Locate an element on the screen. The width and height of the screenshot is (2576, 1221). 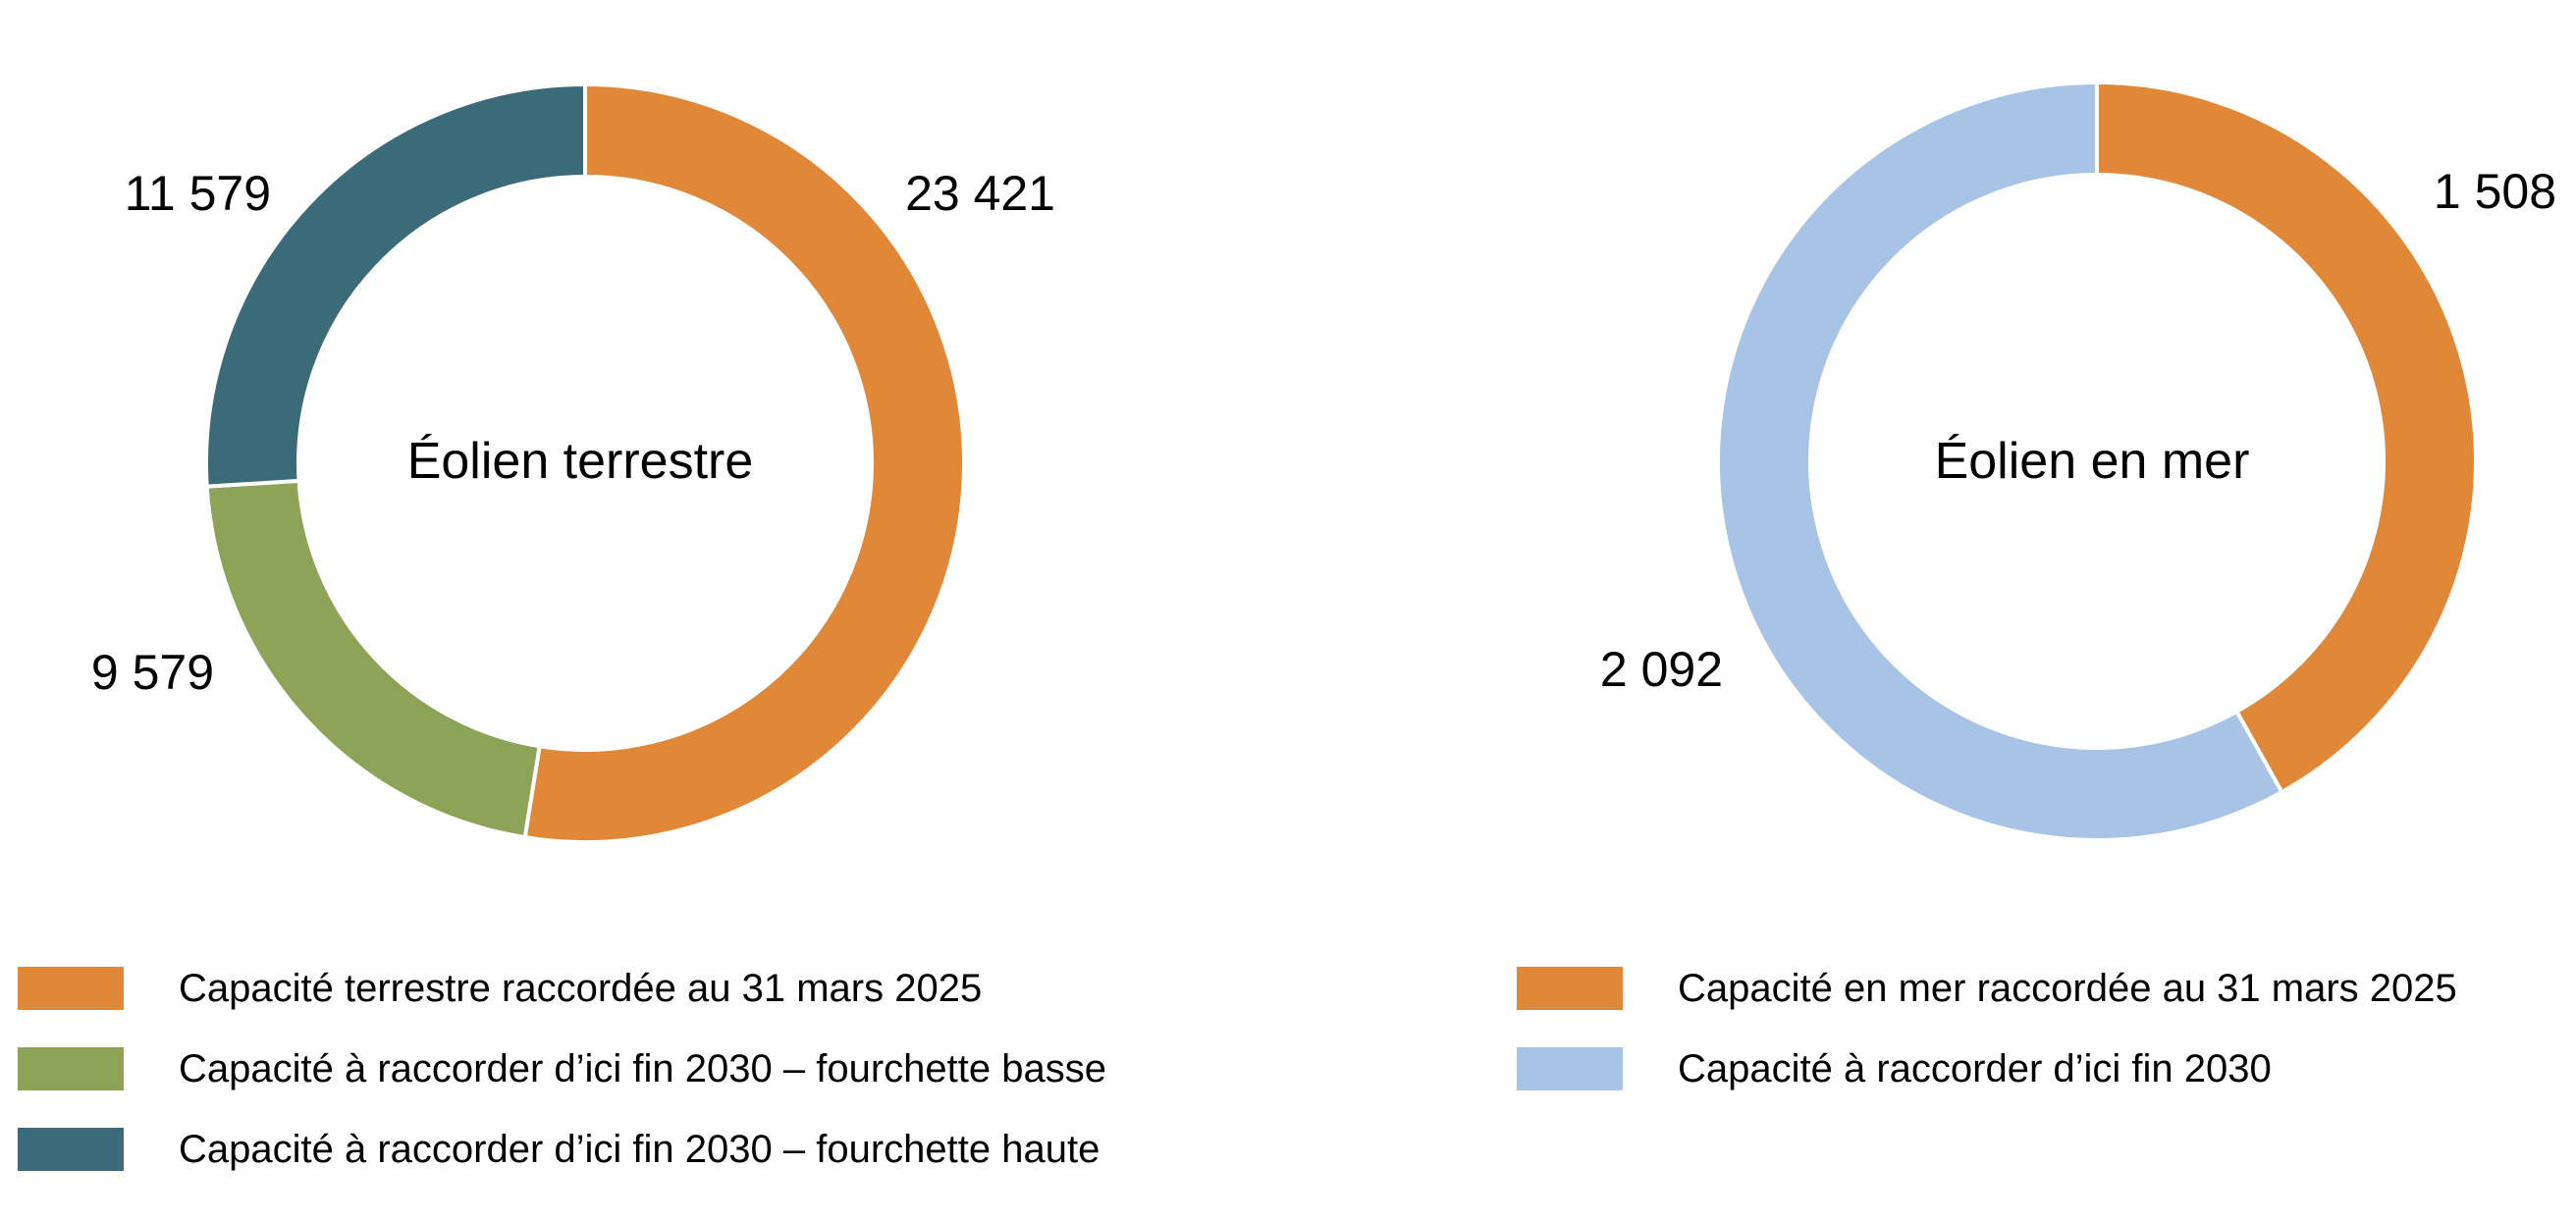
legend-label: Capacité à raccorder d’ici fin 2030 is located at coordinates (1975, 1068).